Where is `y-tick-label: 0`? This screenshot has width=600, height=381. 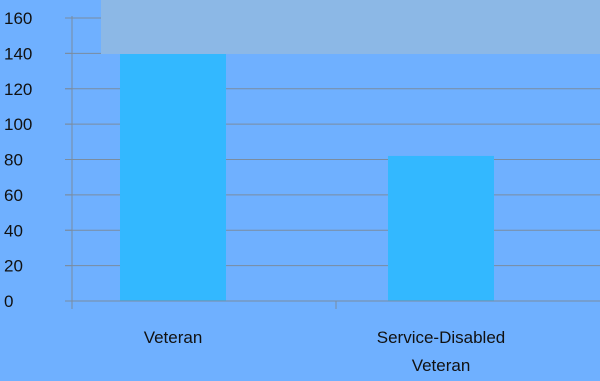
y-tick-label: 0 is located at coordinates (8, 301).